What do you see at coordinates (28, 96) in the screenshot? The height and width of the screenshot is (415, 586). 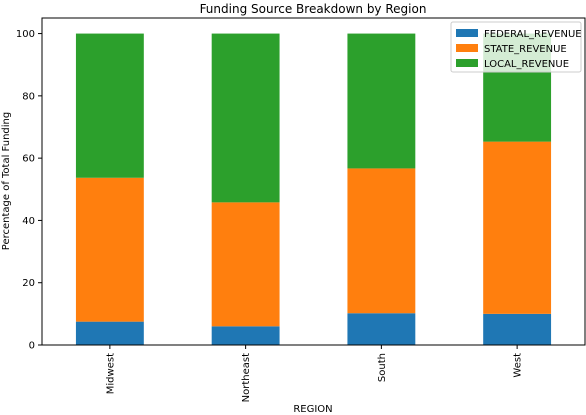 I see `y-tick-label: 80` at bounding box center [28, 96].